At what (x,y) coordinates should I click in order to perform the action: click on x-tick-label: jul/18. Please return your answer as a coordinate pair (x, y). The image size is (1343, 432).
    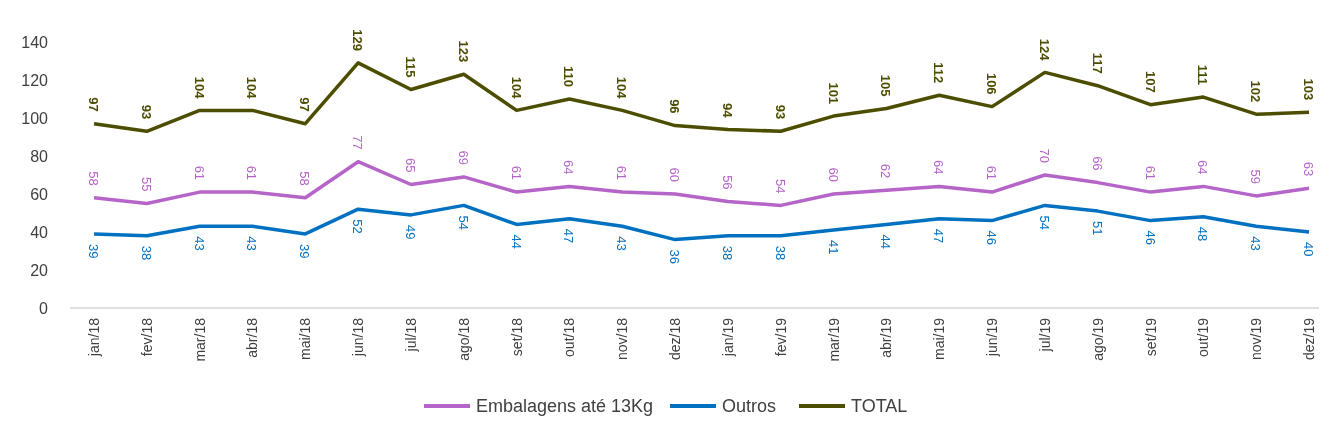
    Looking at the image, I should click on (410, 335).